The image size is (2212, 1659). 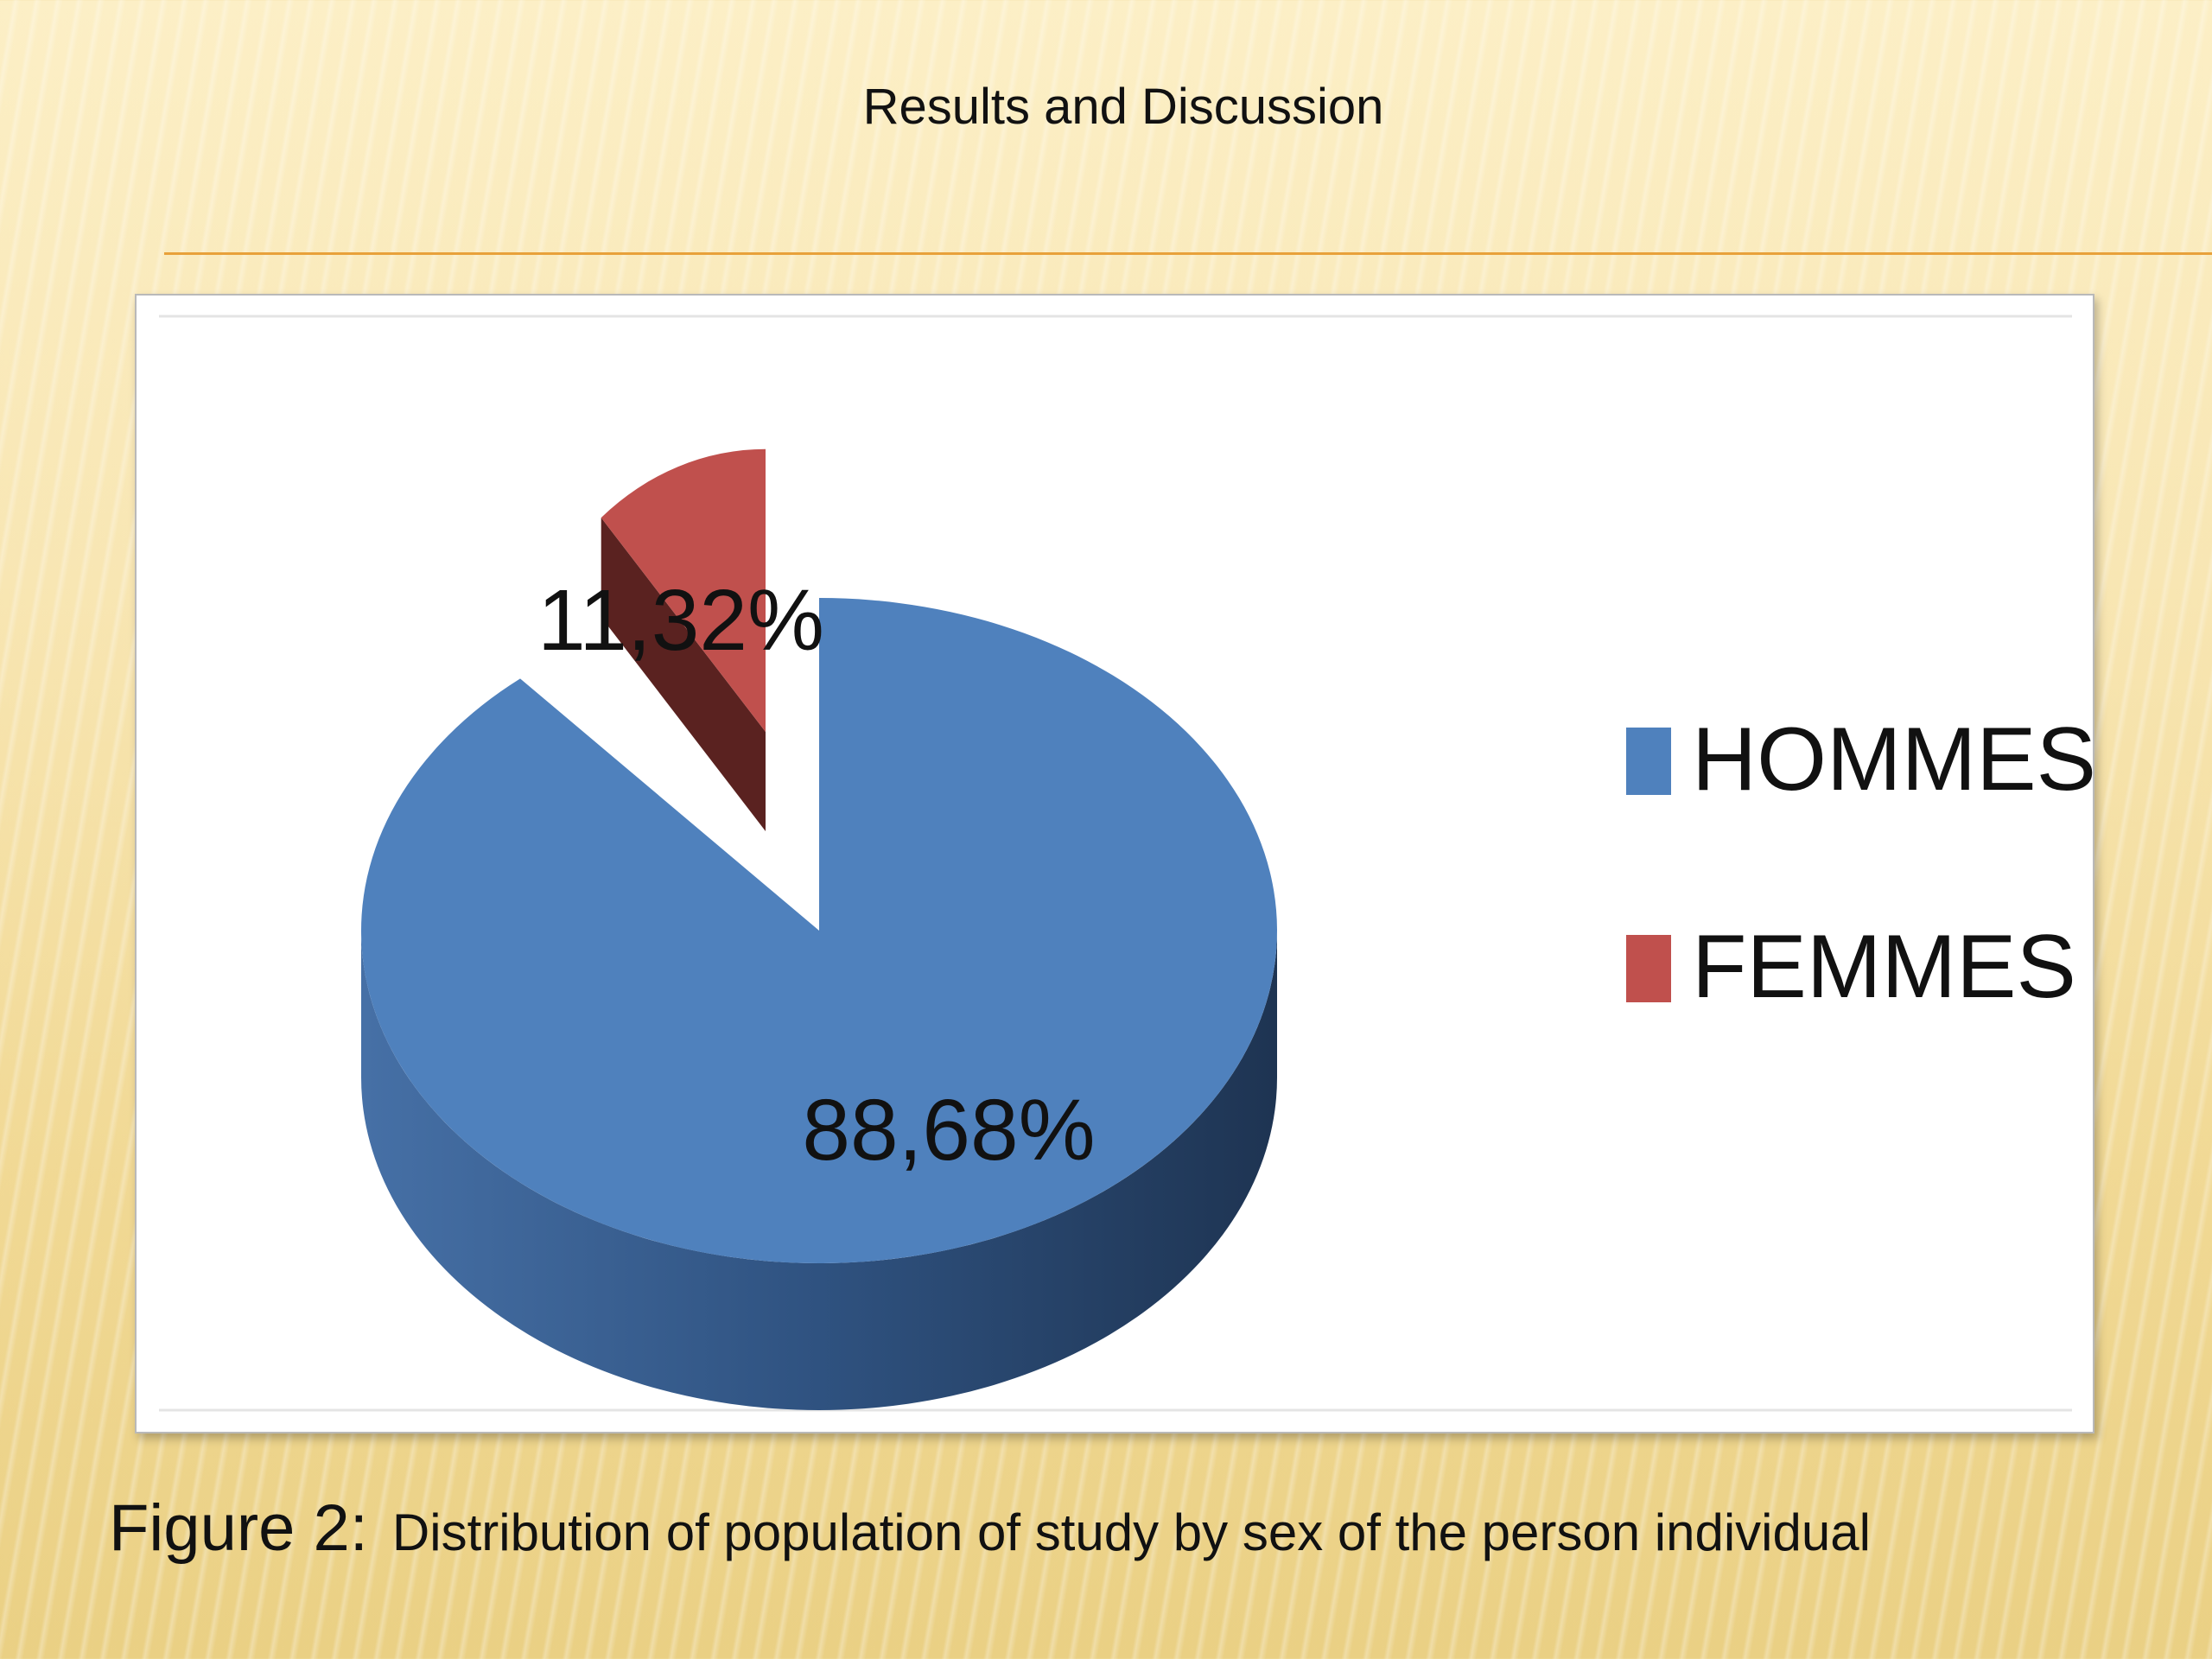 I want to click on legend-swatch-femmes, so click(x=1648, y=968).